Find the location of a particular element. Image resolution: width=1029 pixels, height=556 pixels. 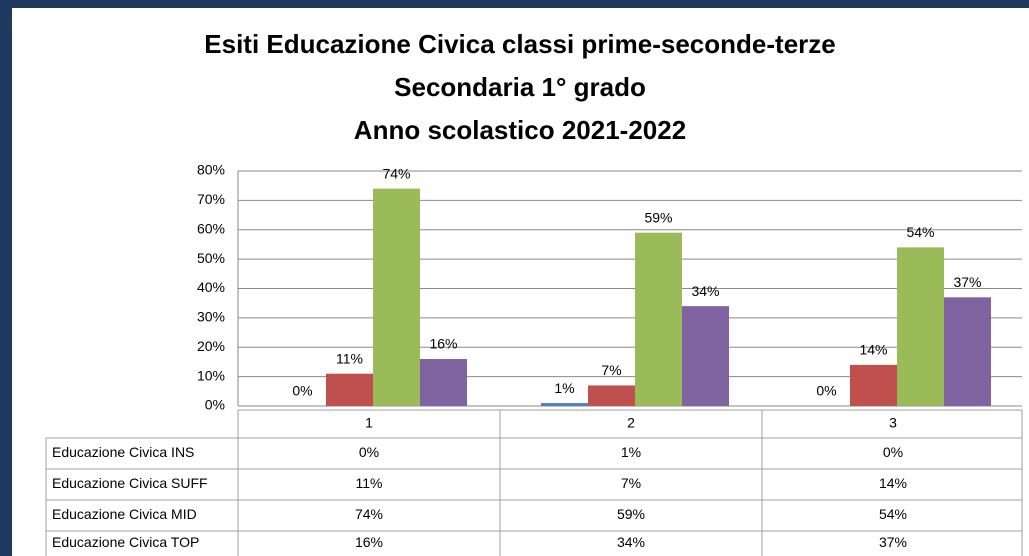

y-tick-label: 80% is located at coordinates (211, 170).